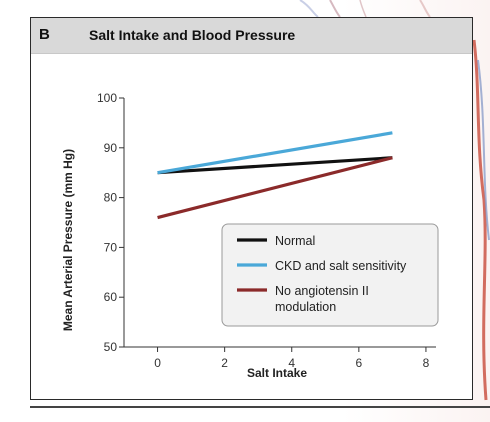 Image resolution: width=490 pixels, height=422 pixels. I want to click on legend-box, so click(330, 275).